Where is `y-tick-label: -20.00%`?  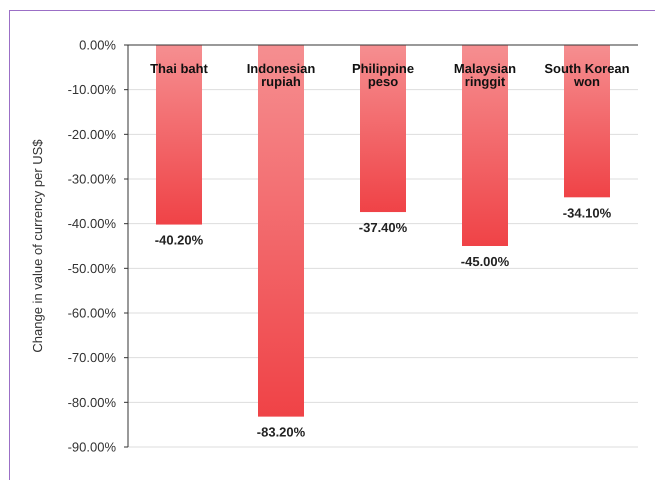 y-tick-label: -20.00% is located at coordinates (92, 134).